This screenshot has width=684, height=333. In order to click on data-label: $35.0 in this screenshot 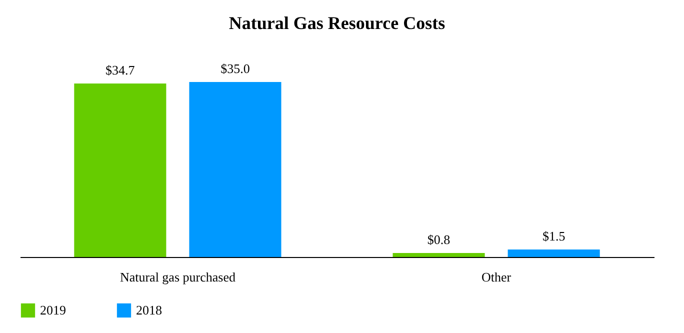, I will do `click(235, 68)`.